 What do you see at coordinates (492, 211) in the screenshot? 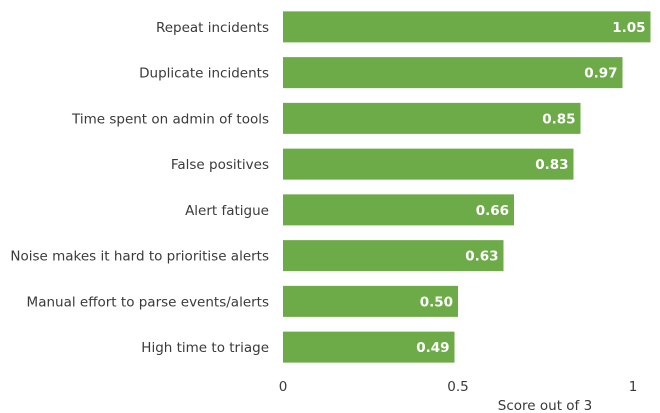
I see `value-label: 0.66` at bounding box center [492, 211].